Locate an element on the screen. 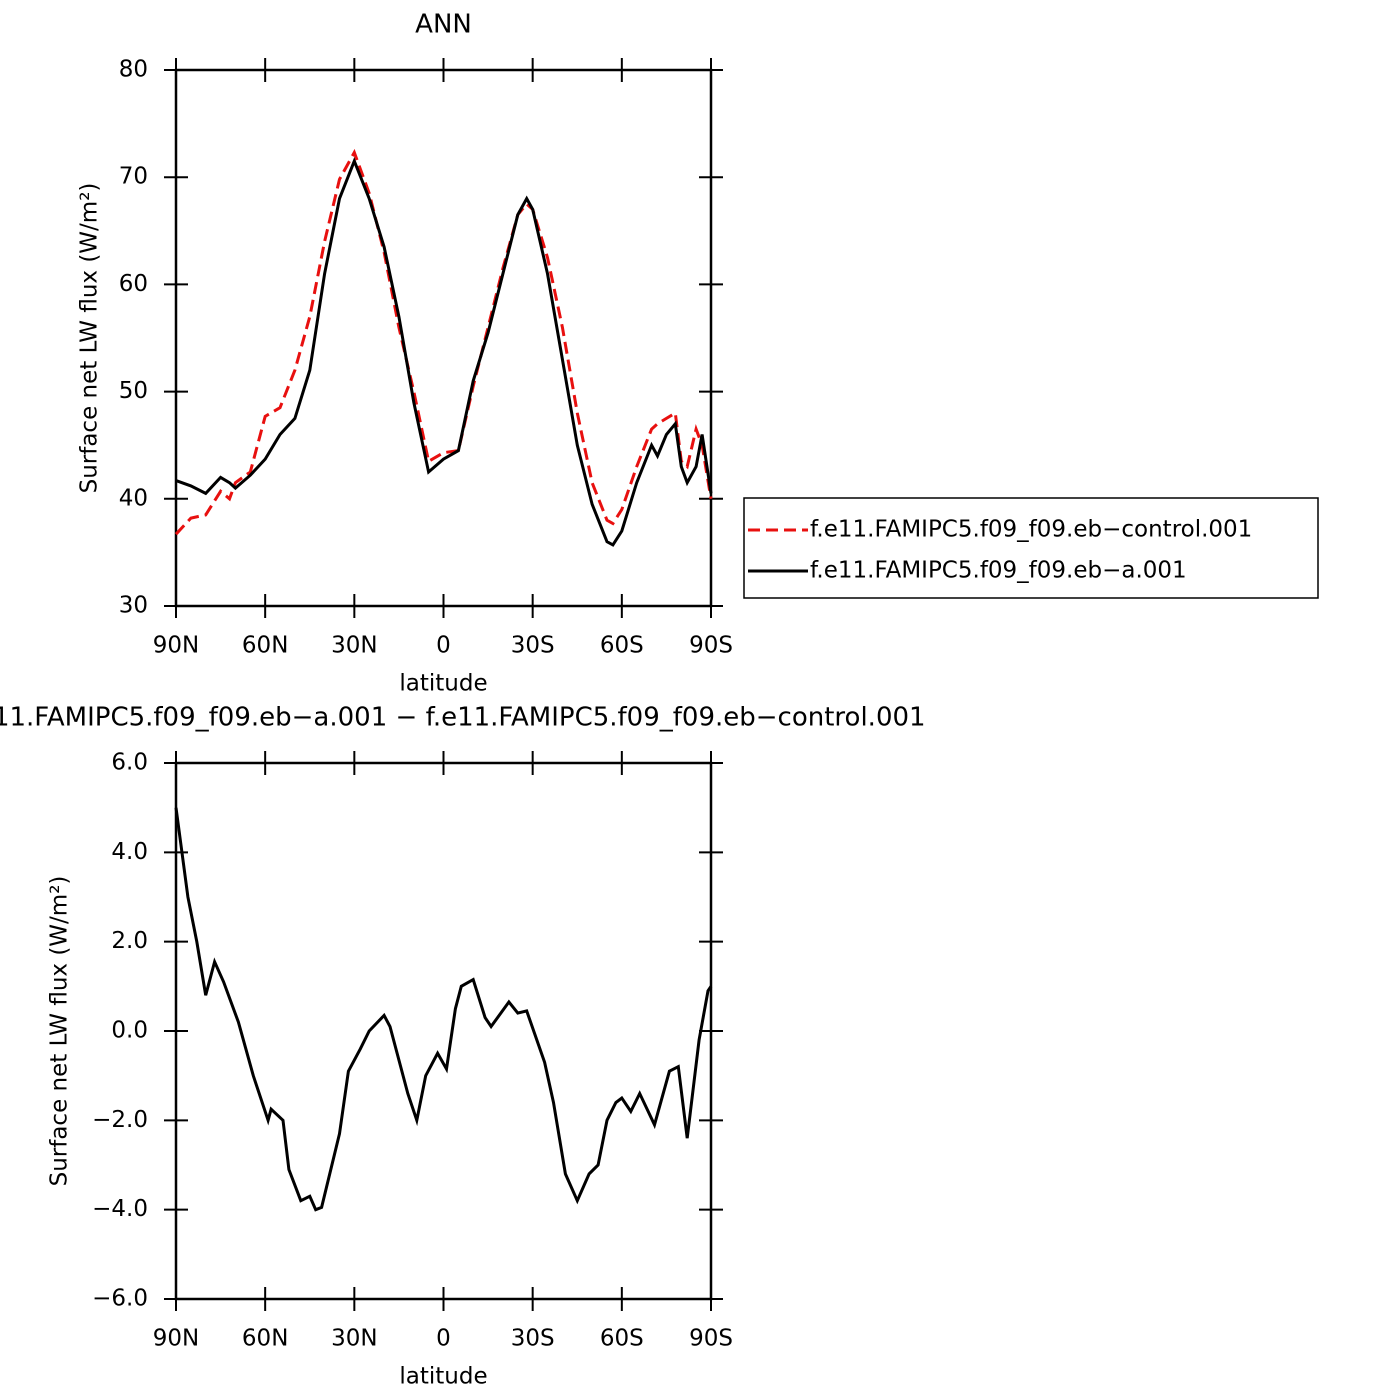  legend-box is located at coordinates (1031, 548).